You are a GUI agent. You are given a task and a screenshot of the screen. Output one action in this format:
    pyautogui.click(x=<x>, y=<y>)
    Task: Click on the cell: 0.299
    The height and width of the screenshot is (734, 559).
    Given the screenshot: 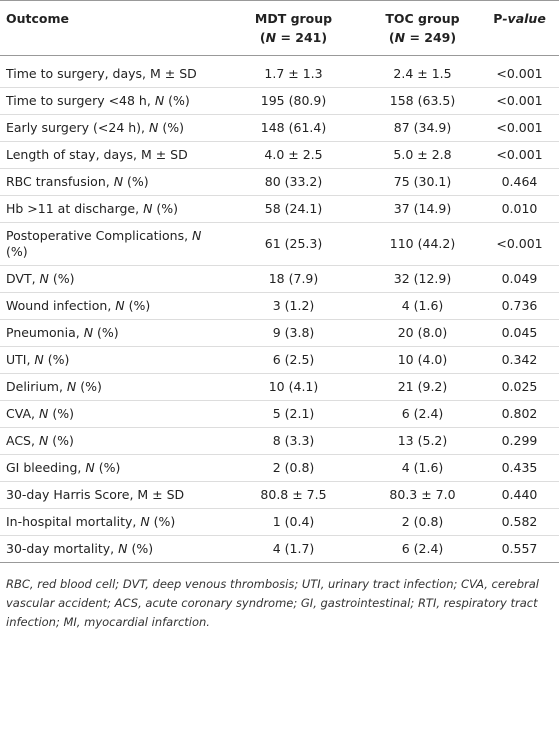 What is the action you would take?
    pyautogui.click(x=519, y=441)
    